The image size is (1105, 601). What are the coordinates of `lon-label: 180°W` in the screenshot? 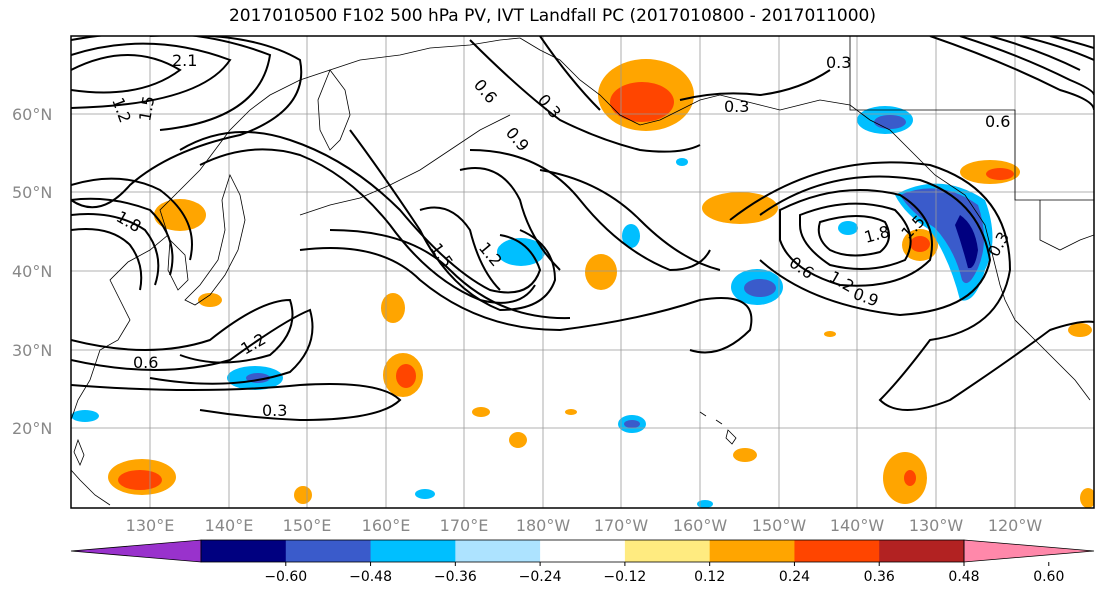 It's located at (543, 525).